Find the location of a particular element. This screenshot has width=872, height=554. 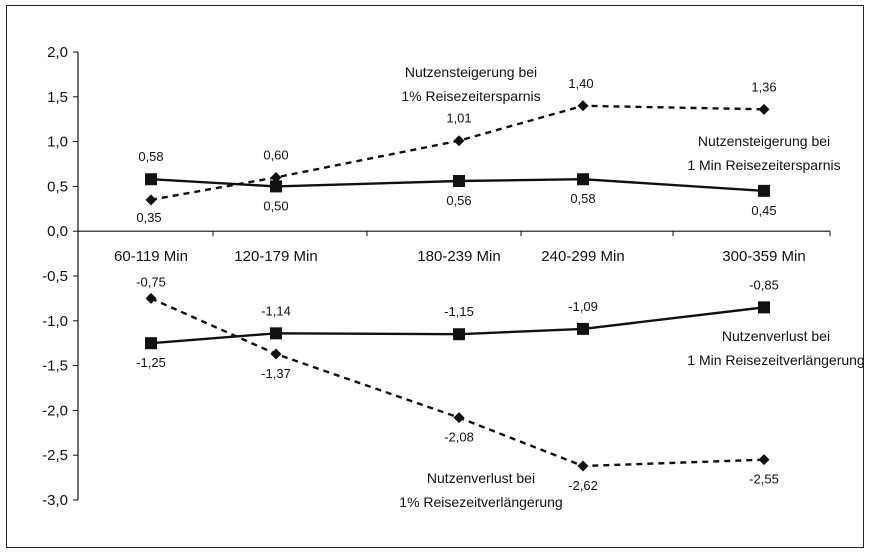

data-label: -1,37 is located at coordinates (276, 373).